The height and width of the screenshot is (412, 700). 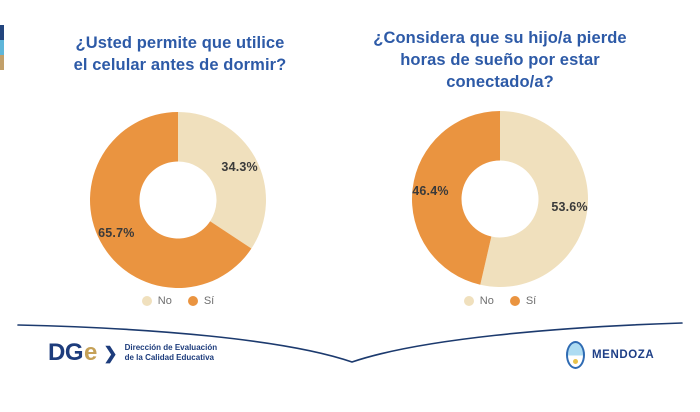 I want to click on dge-chevron-icon: ❯, so click(x=110, y=353).